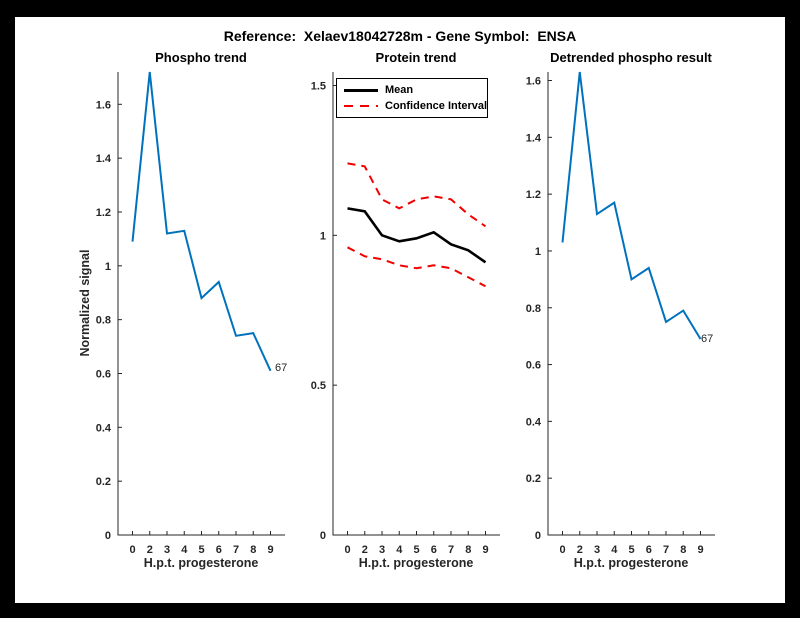 The height and width of the screenshot is (618, 800). What do you see at coordinates (201, 221) in the screenshot?
I see `phospho-trend-line` at bounding box center [201, 221].